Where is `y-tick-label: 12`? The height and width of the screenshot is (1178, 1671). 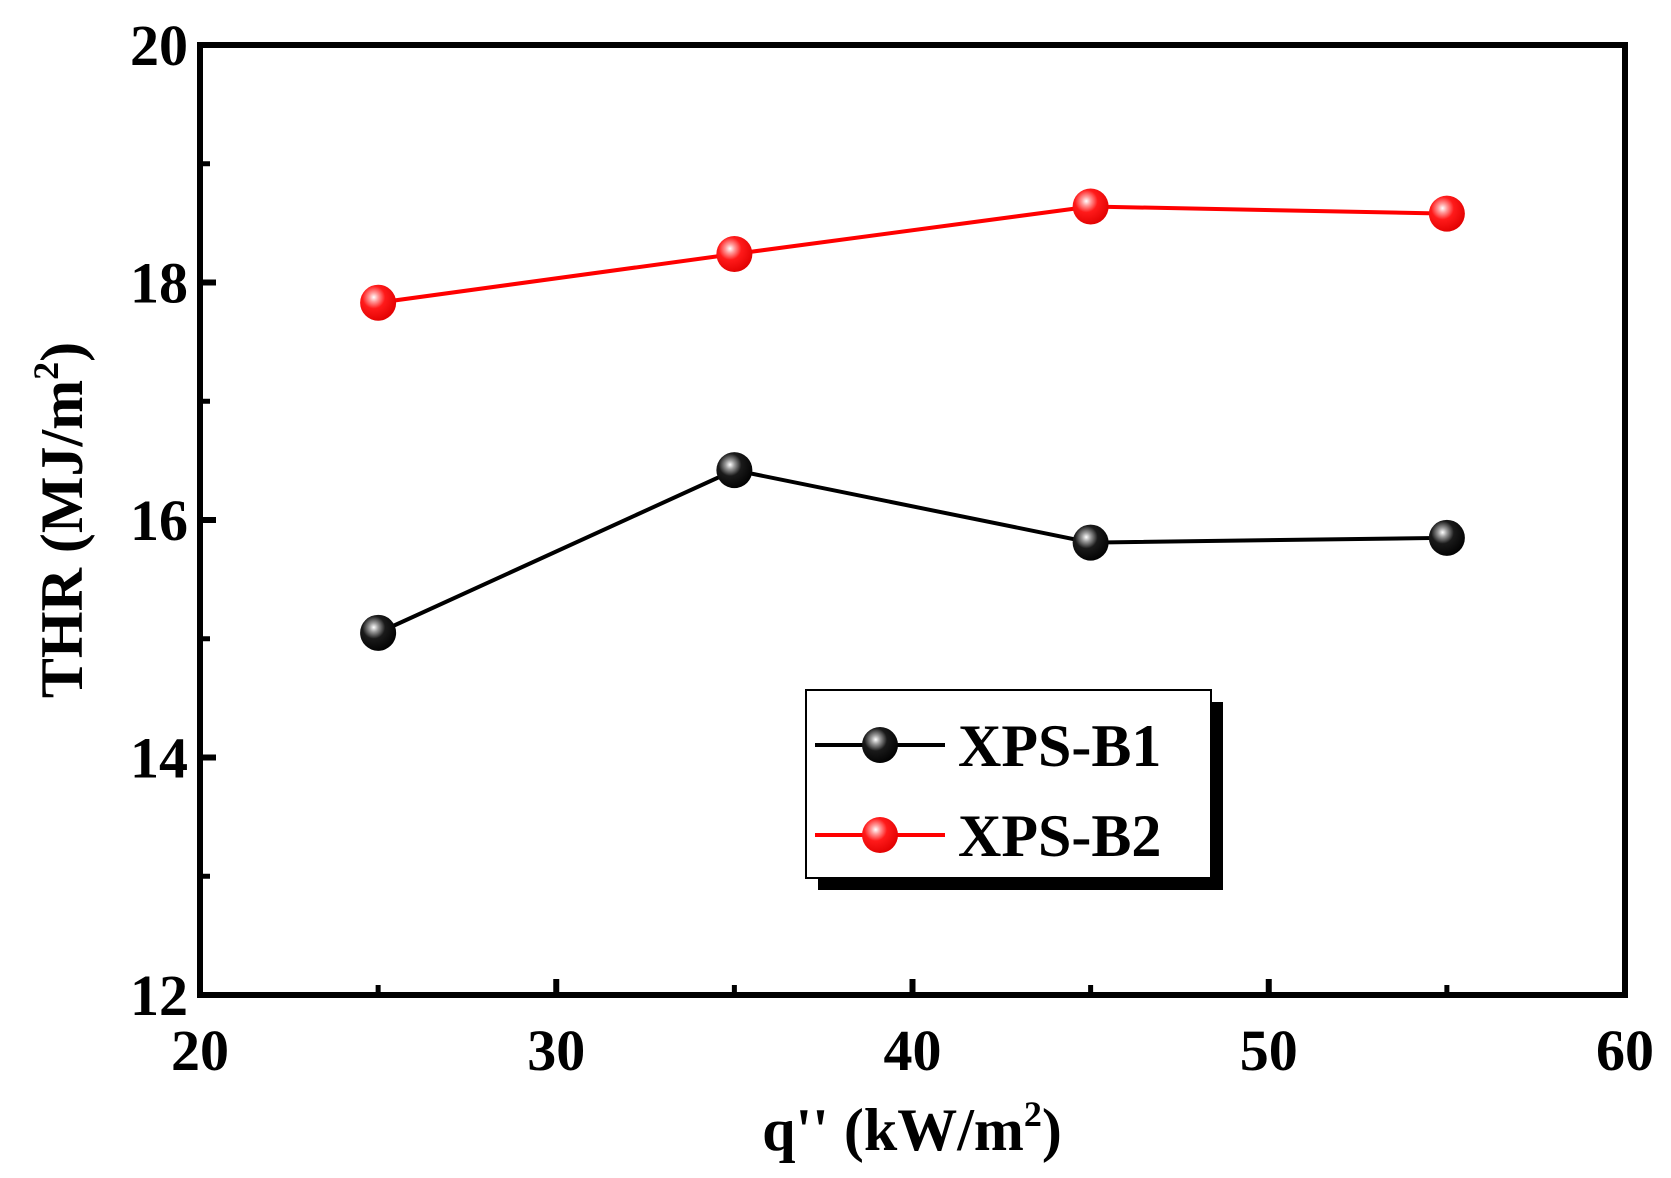
y-tick-label: 12 is located at coordinates (159, 995).